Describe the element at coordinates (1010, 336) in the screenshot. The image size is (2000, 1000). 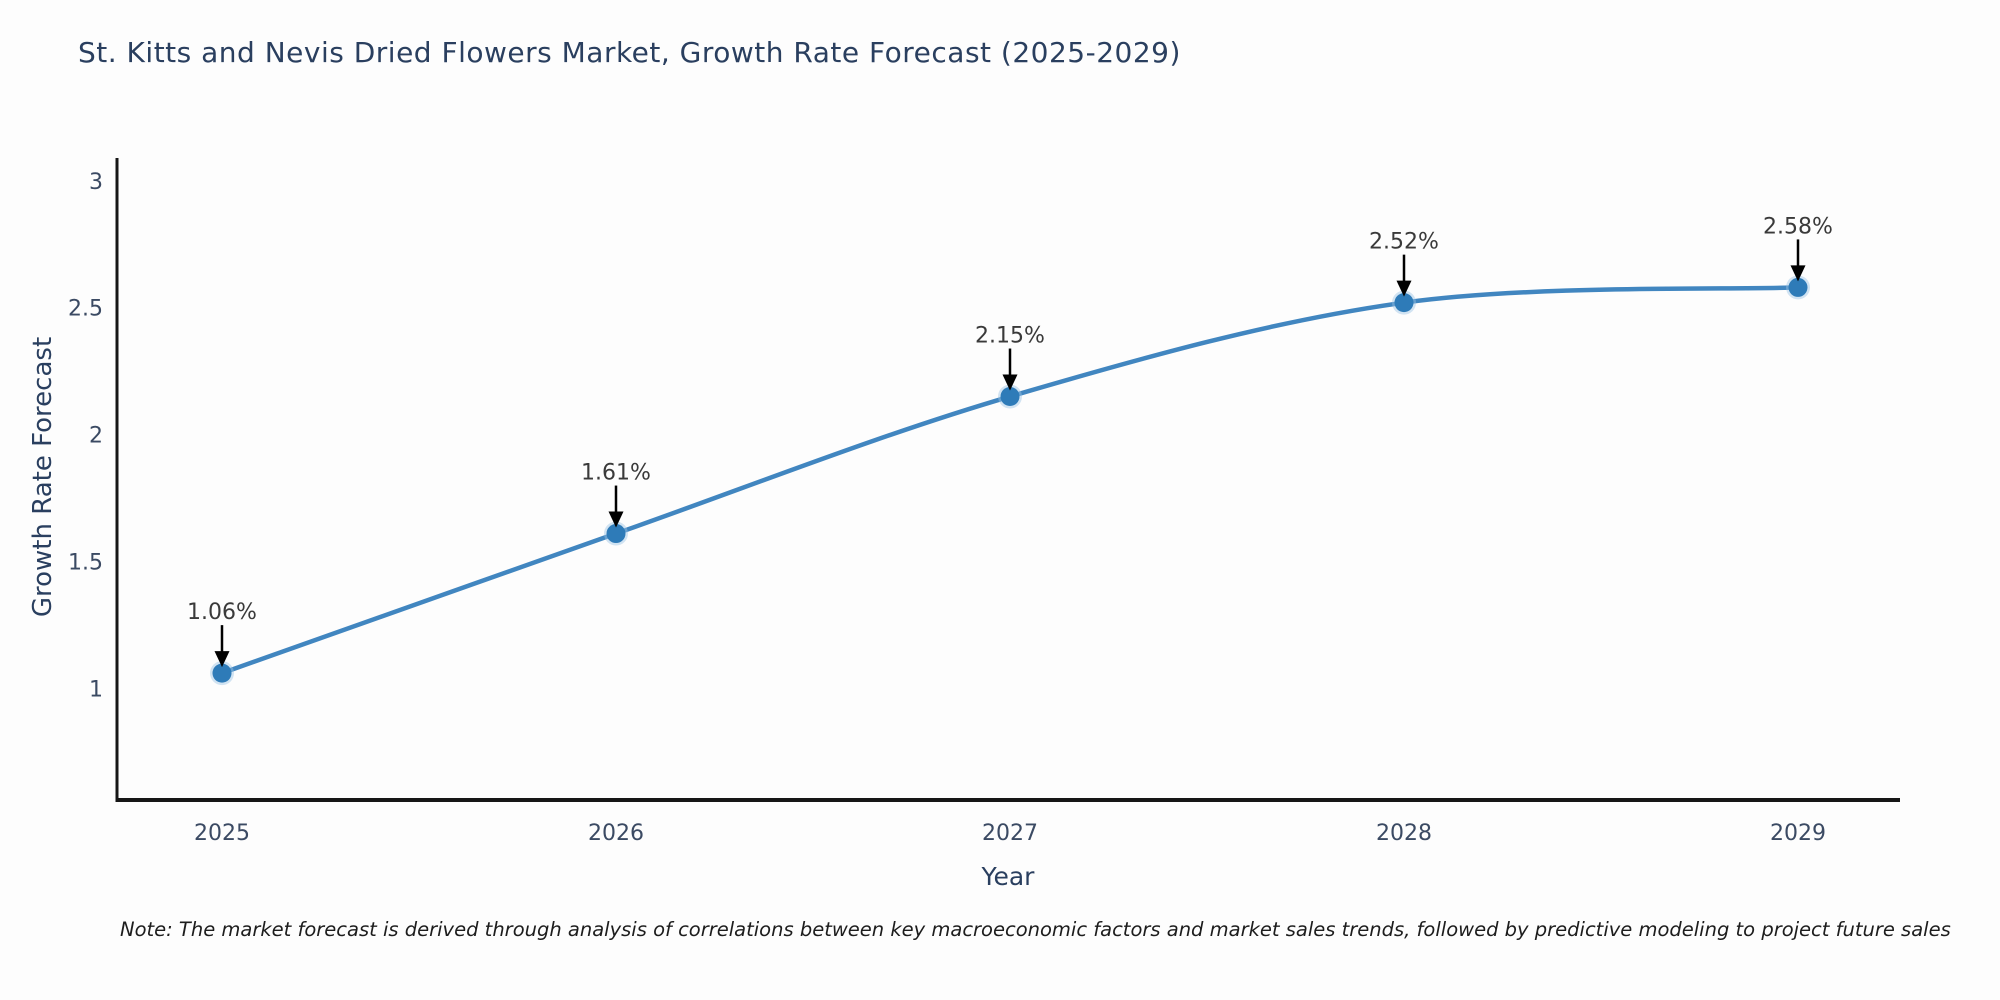
I see `data-point-label: 2.15%` at that location.